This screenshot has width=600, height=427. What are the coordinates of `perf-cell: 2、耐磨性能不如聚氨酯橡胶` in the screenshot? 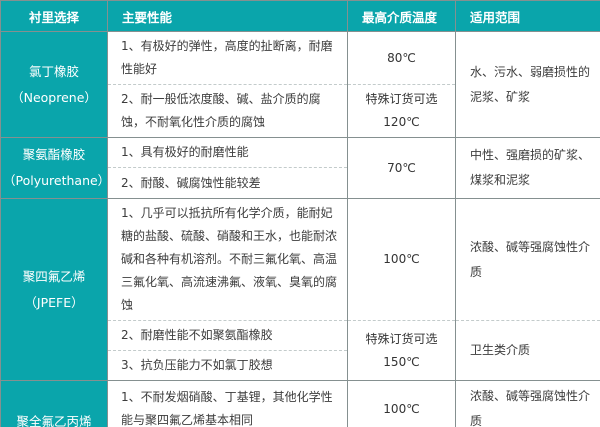 It's located at (227, 335).